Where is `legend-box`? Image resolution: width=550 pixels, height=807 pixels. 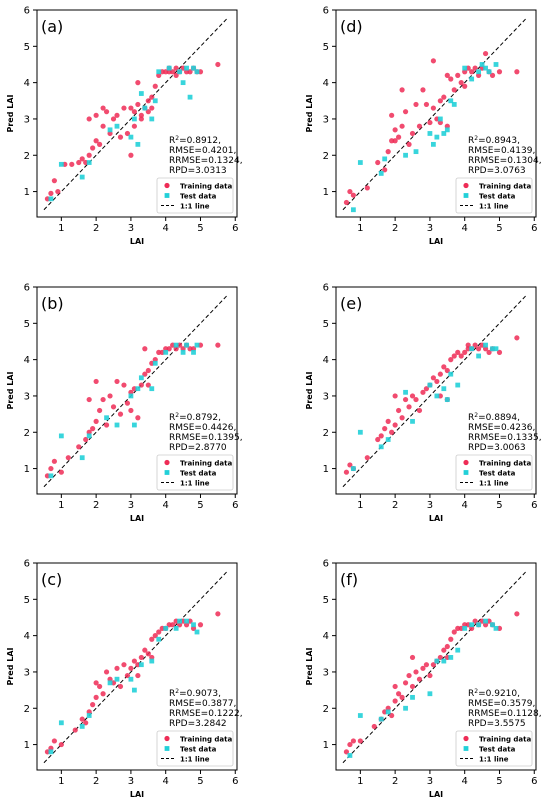
legend-box is located at coordinates (494, 195).